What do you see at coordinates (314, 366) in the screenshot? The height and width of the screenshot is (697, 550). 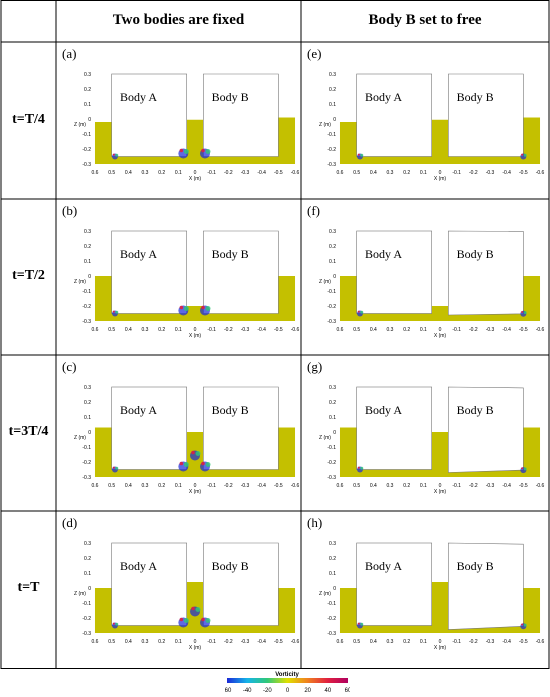 I see `panel-tag: (g)` at bounding box center [314, 366].